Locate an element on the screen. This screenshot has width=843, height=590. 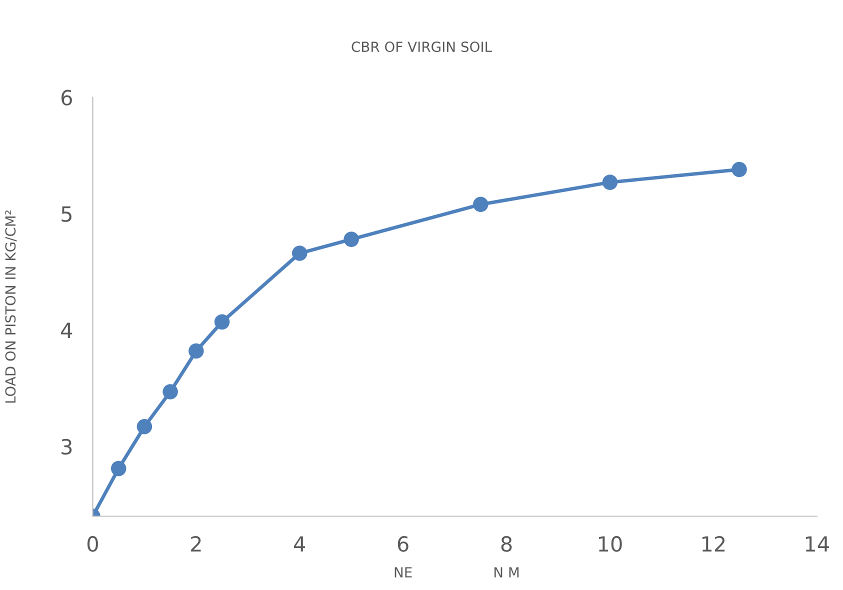
x-tick-label: 0 is located at coordinates (92, 544).